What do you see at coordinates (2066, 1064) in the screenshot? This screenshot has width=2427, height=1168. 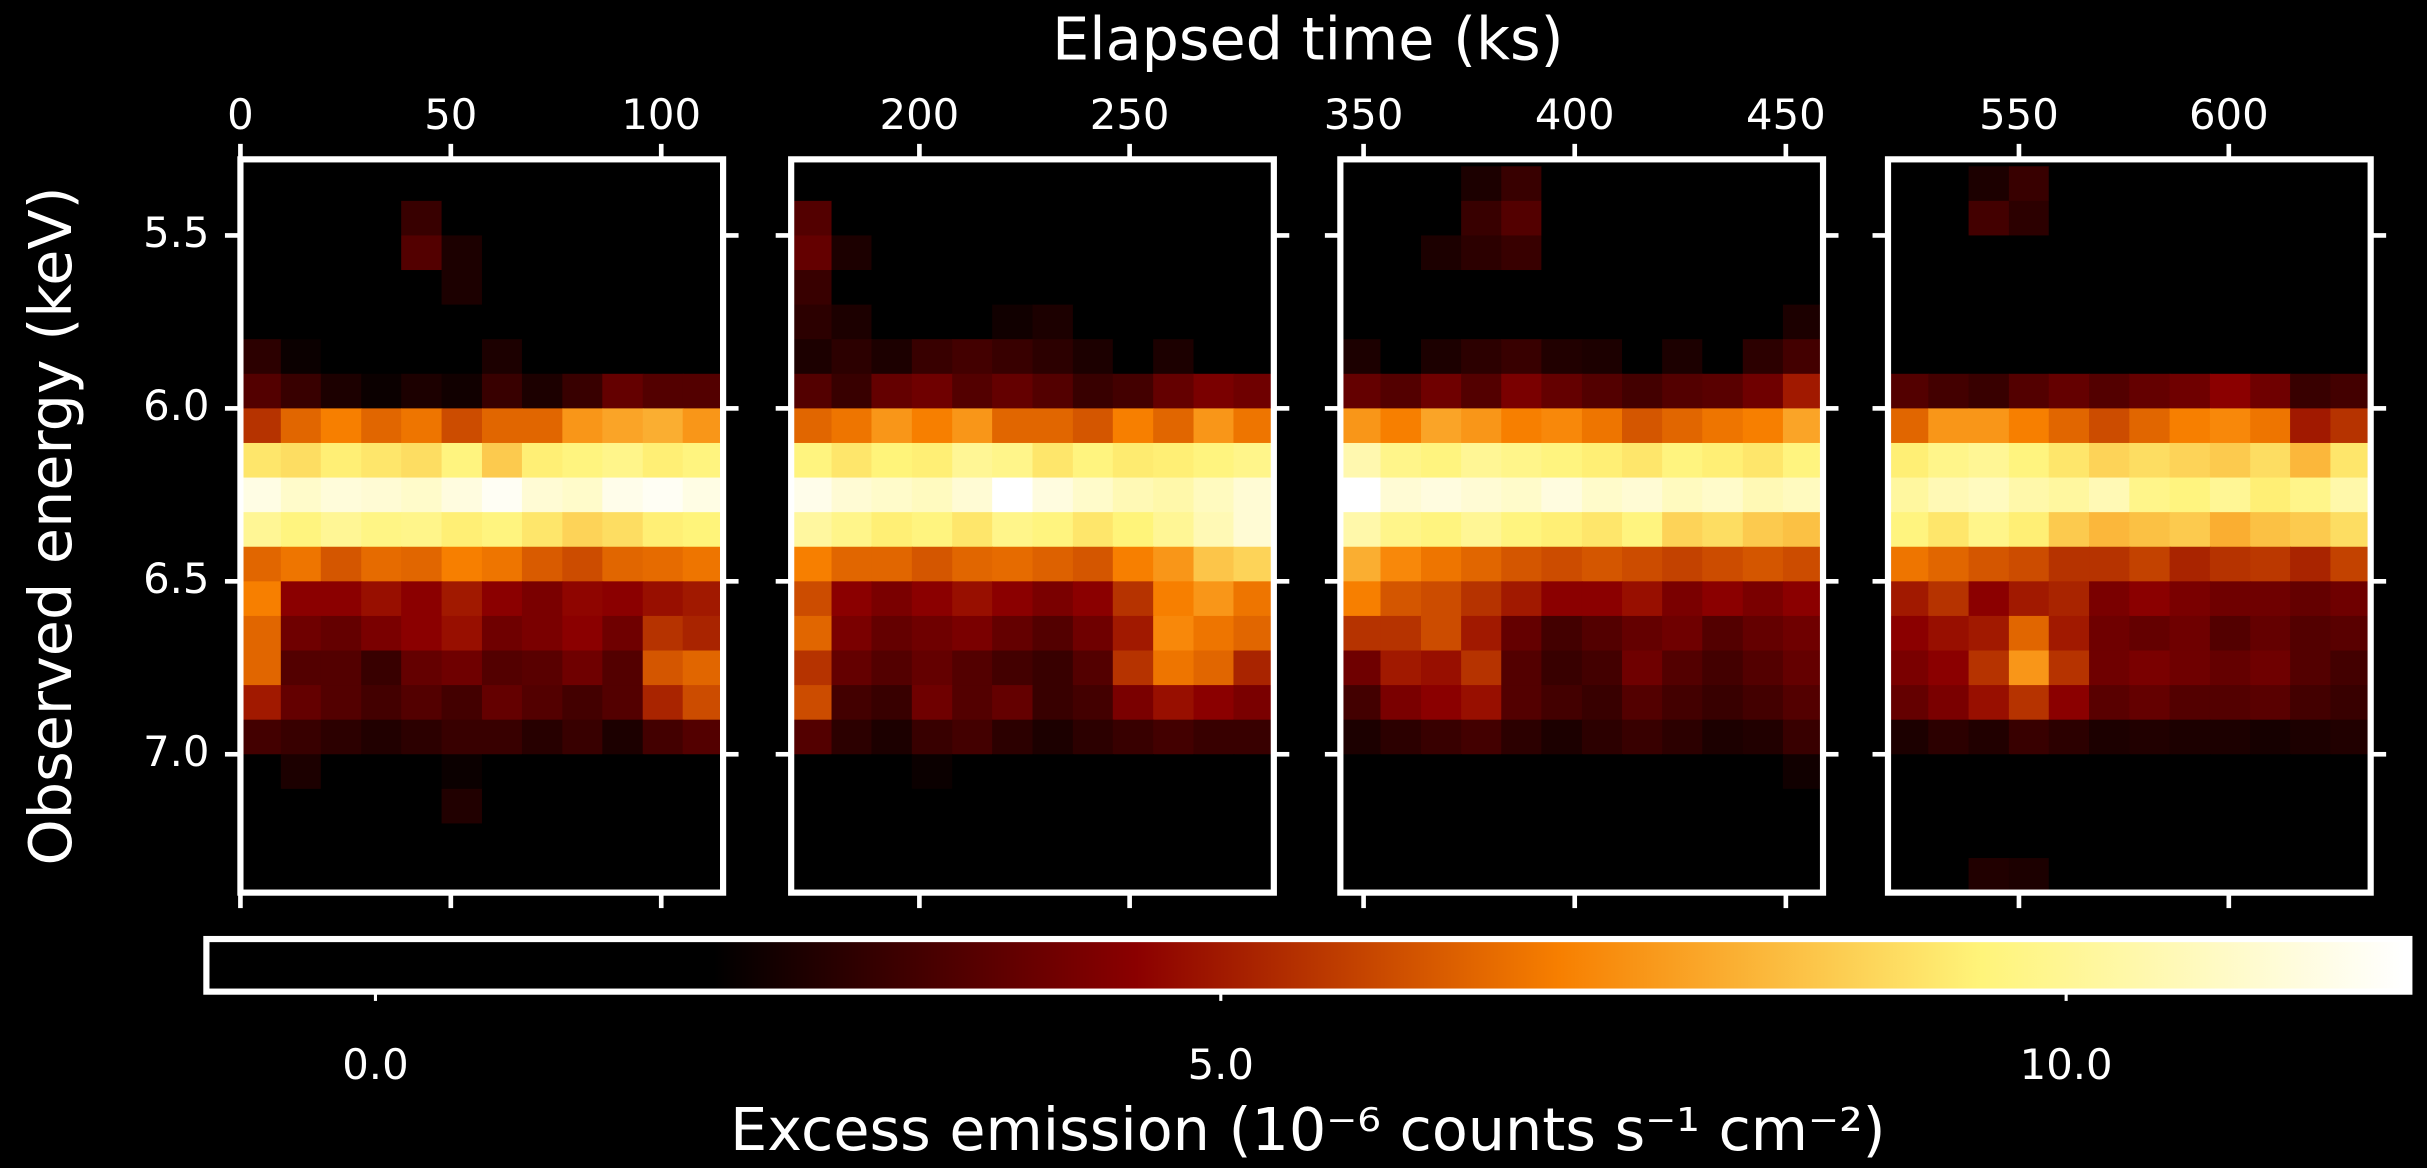 I see `colorbar-tick-label: 10.0` at bounding box center [2066, 1064].